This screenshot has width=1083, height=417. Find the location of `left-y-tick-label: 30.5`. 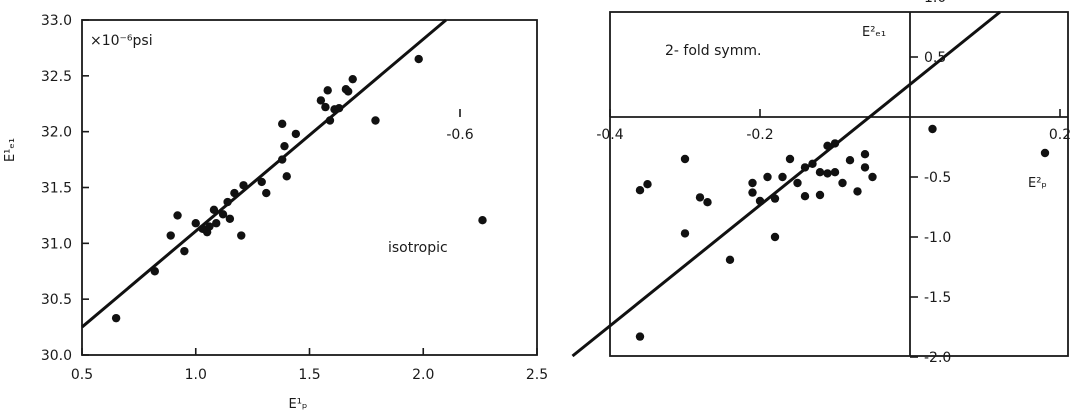

left-y-tick-label: 30.5 is located at coordinates (56, 300).